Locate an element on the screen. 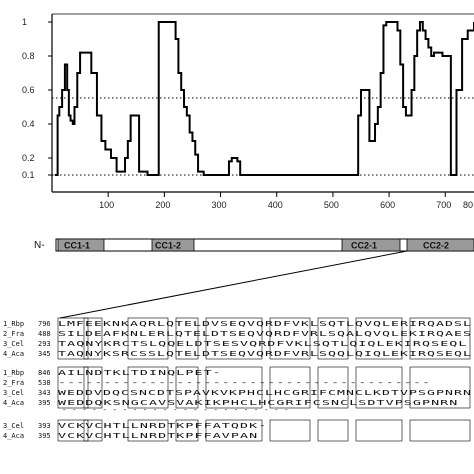 This screenshot has height=474, width=474. domain-label: CC1-2 is located at coordinates (168, 246).